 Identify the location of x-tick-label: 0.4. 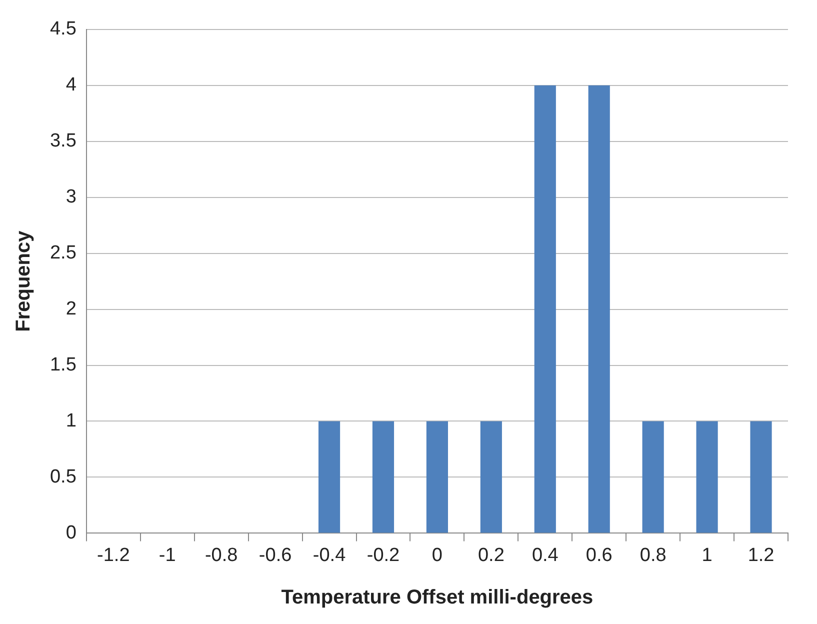
(545, 555).